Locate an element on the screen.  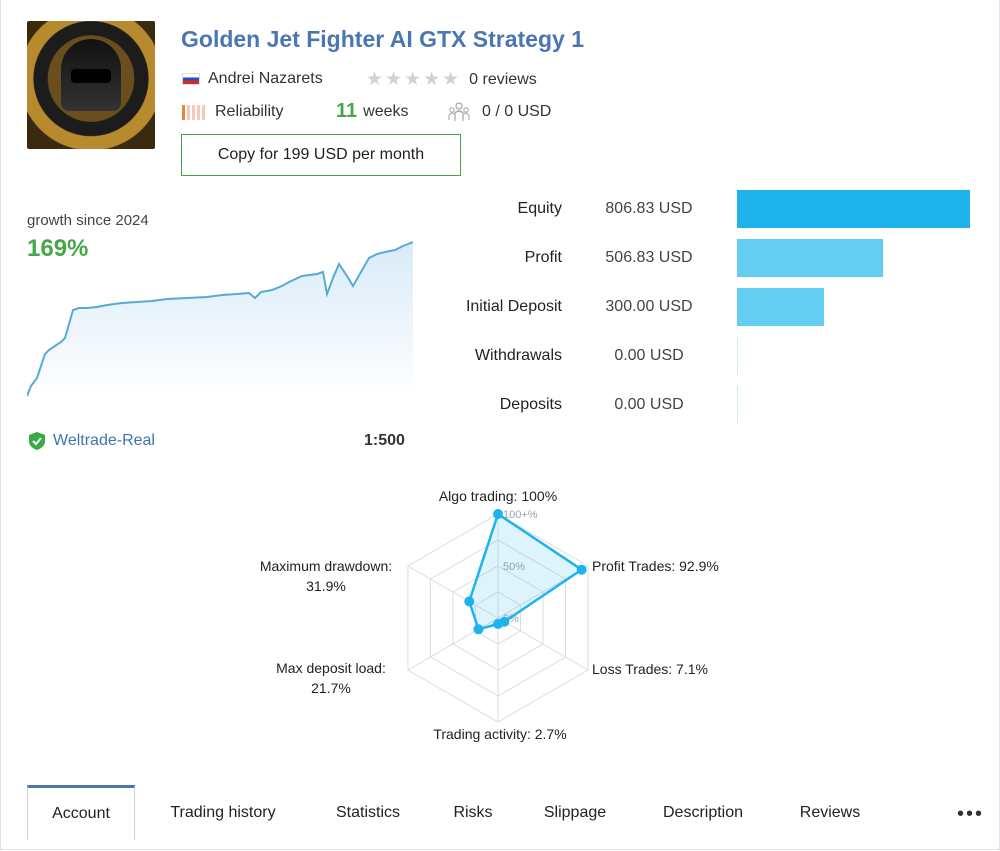
radar-axis-label: Maximum drawdown: 31.9% is located at coordinates (326, 576).